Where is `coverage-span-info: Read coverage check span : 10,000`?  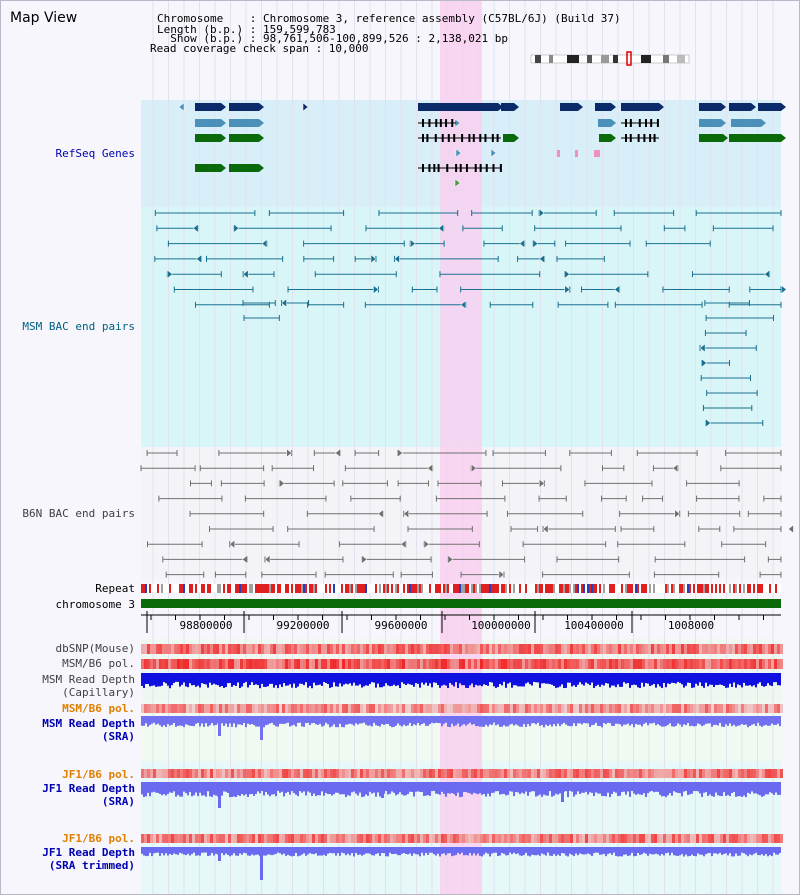 coverage-span-info: Read coverage check span : 10,000 is located at coordinates (259, 48).